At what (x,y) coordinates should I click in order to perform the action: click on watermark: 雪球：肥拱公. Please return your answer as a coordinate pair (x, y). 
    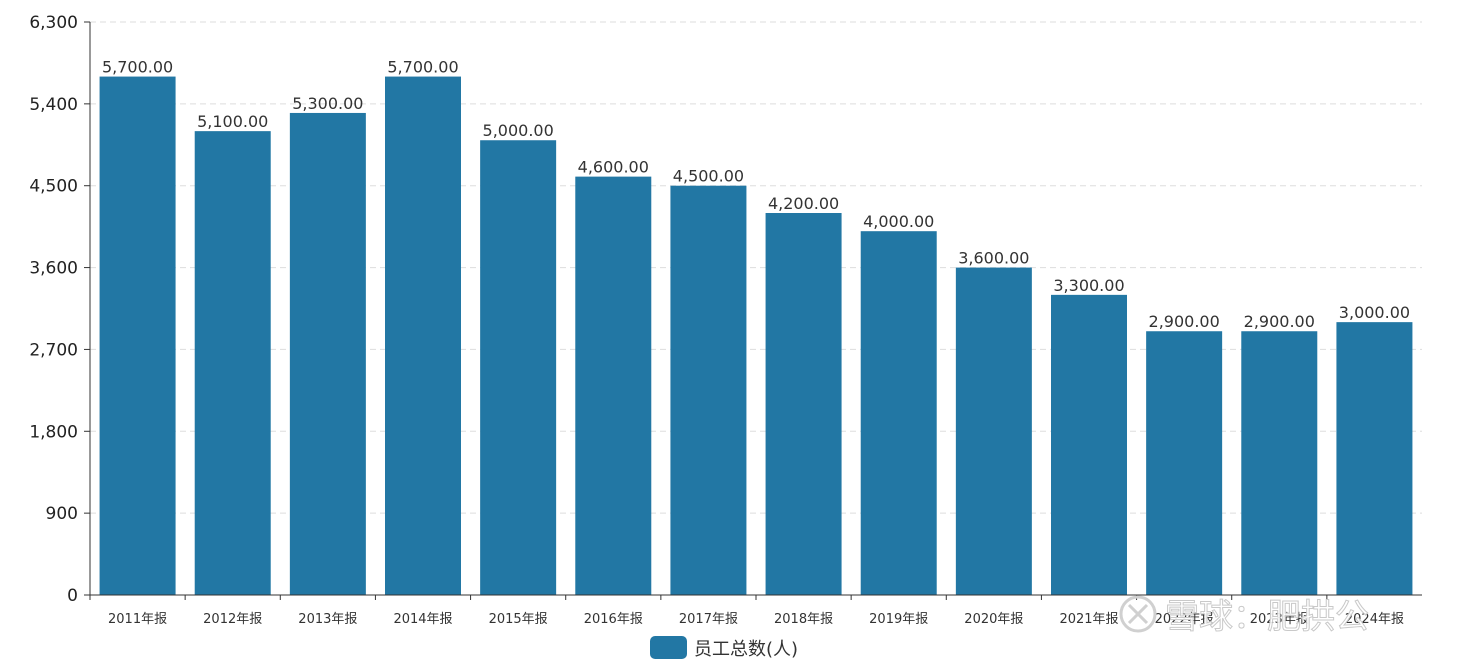
    Looking at the image, I should click on (1244, 616).